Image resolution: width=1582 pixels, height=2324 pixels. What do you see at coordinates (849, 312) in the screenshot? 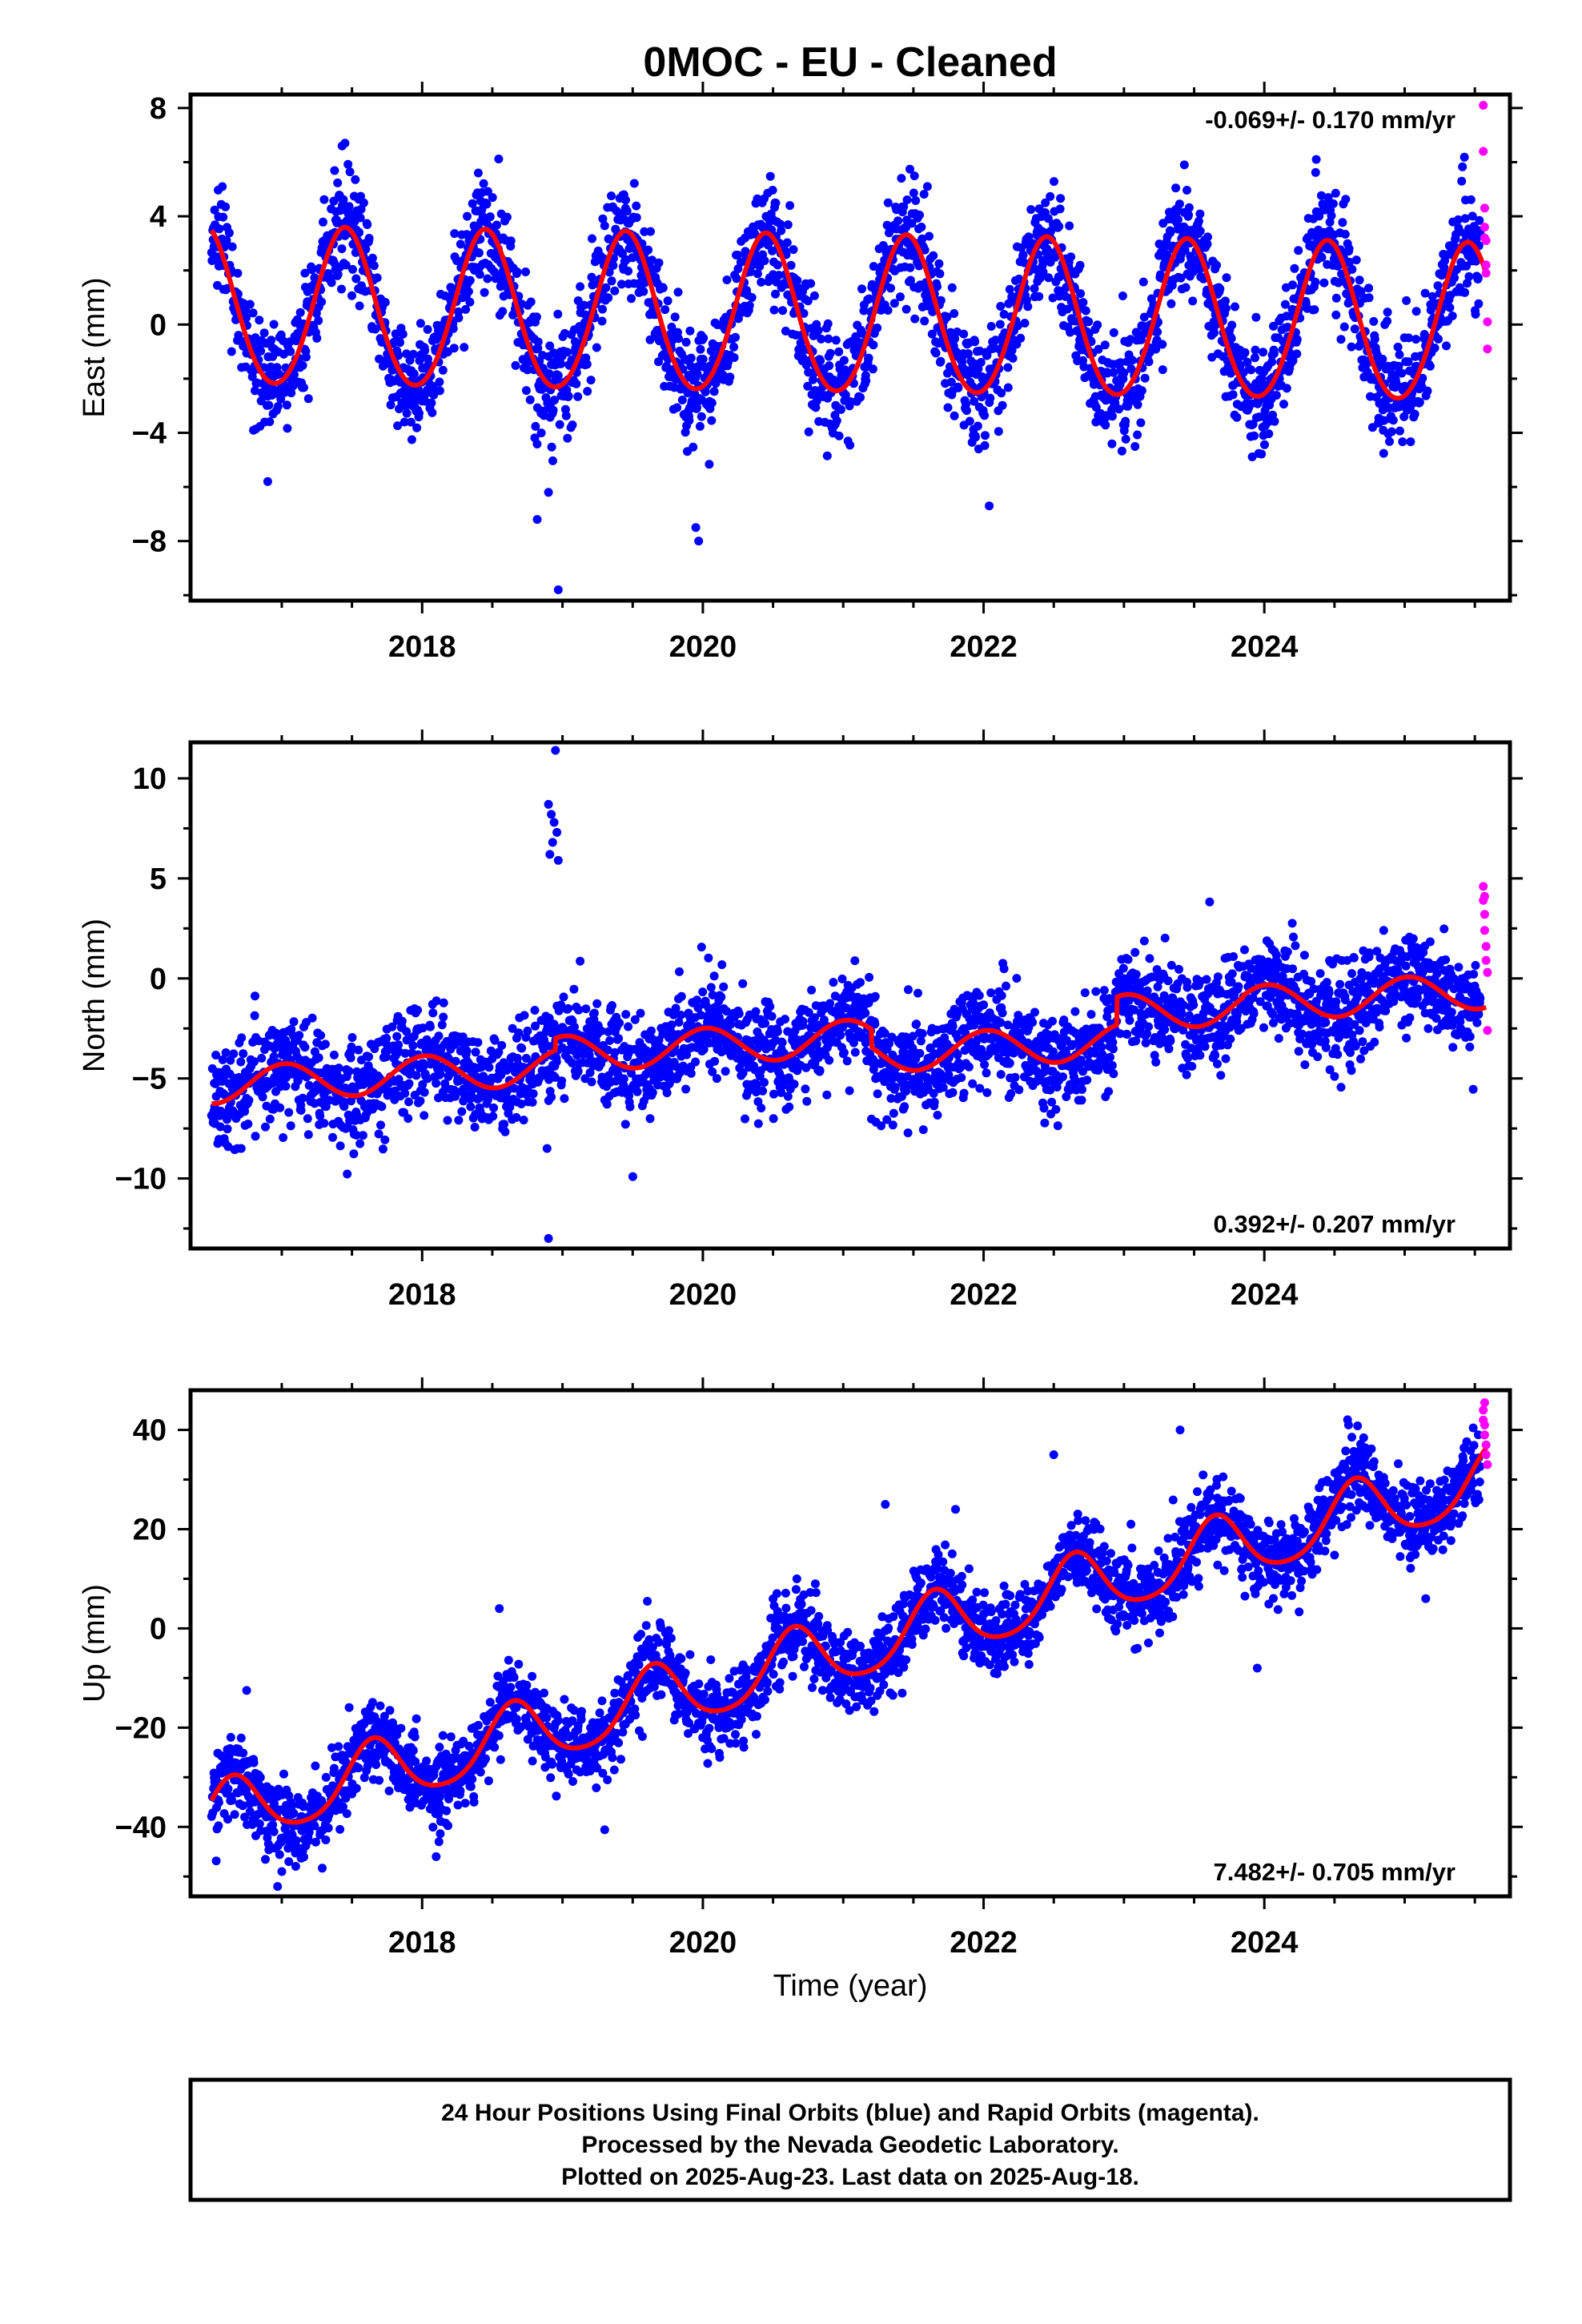
I see `model-fit-line` at bounding box center [849, 312].